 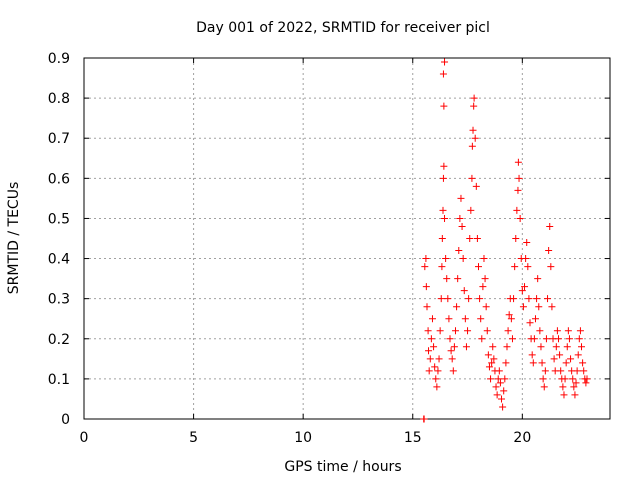 I want to click on y-tick-label-4: 0.4, so click(x=59, y=260).